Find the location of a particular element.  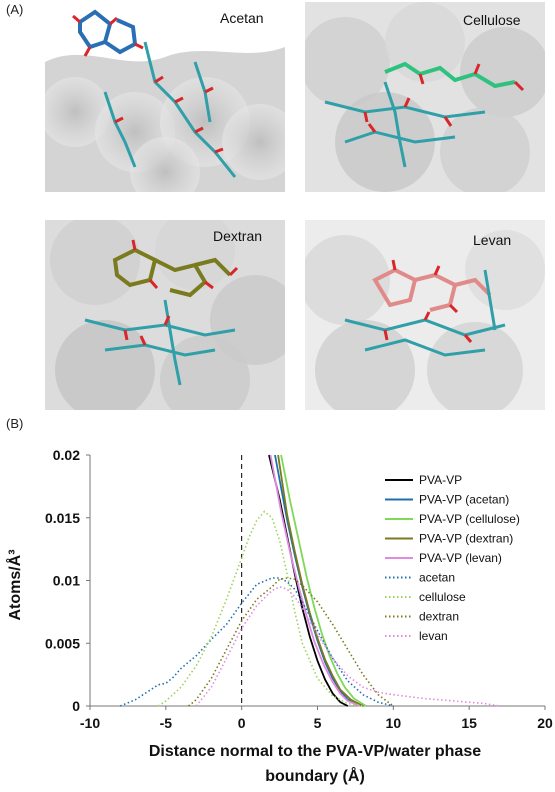

x-tick-label: 10 is located at coordinates (394, 723).